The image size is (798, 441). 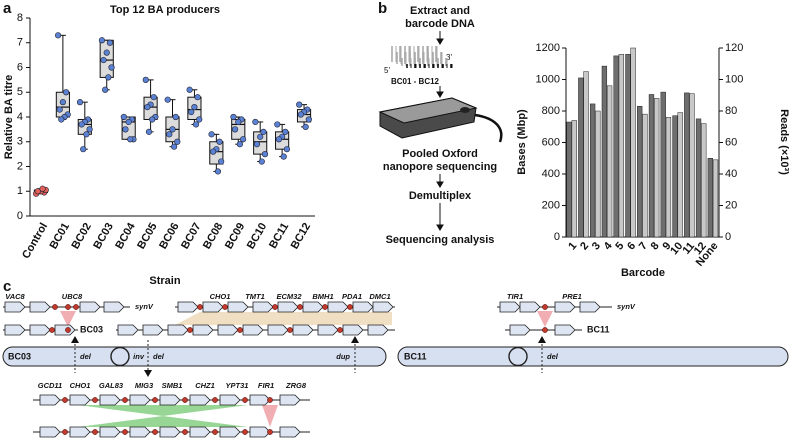 What do you see at coordinates (593, 356) in the screenshot?
I see `chromosome` at bounding box center [593, 356].